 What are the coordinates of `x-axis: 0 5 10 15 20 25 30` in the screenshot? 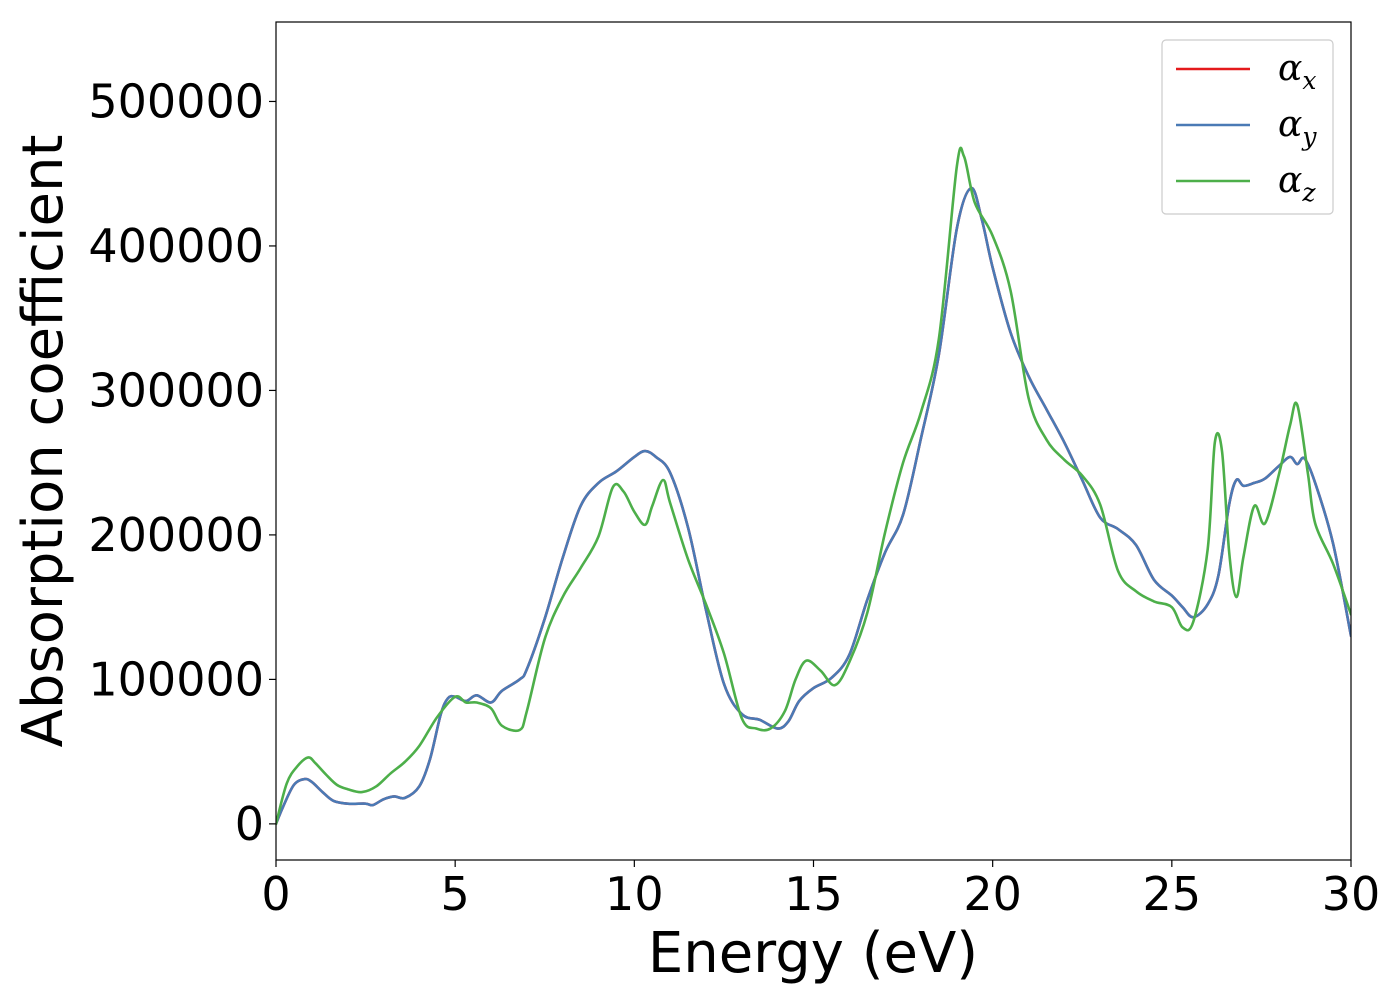 It's located at (820, 890).